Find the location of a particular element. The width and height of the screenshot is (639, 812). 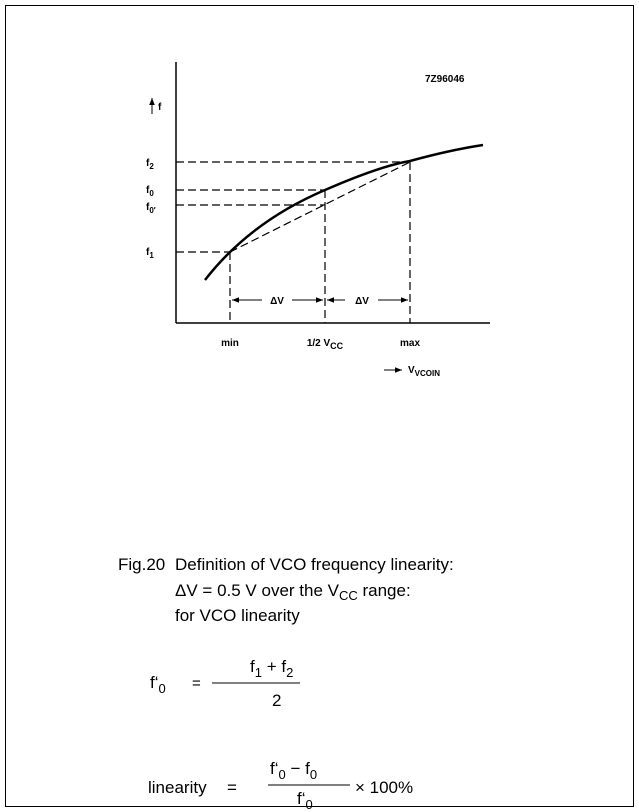

x-tick-label: max is located at coordinates (410, 343).